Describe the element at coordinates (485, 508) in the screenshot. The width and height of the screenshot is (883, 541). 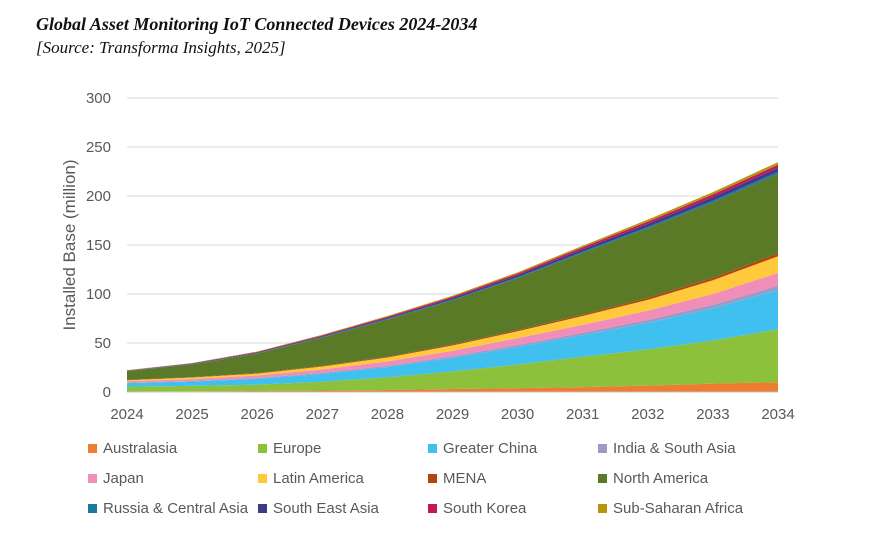
I see `legend-label: South Korea` at that location.